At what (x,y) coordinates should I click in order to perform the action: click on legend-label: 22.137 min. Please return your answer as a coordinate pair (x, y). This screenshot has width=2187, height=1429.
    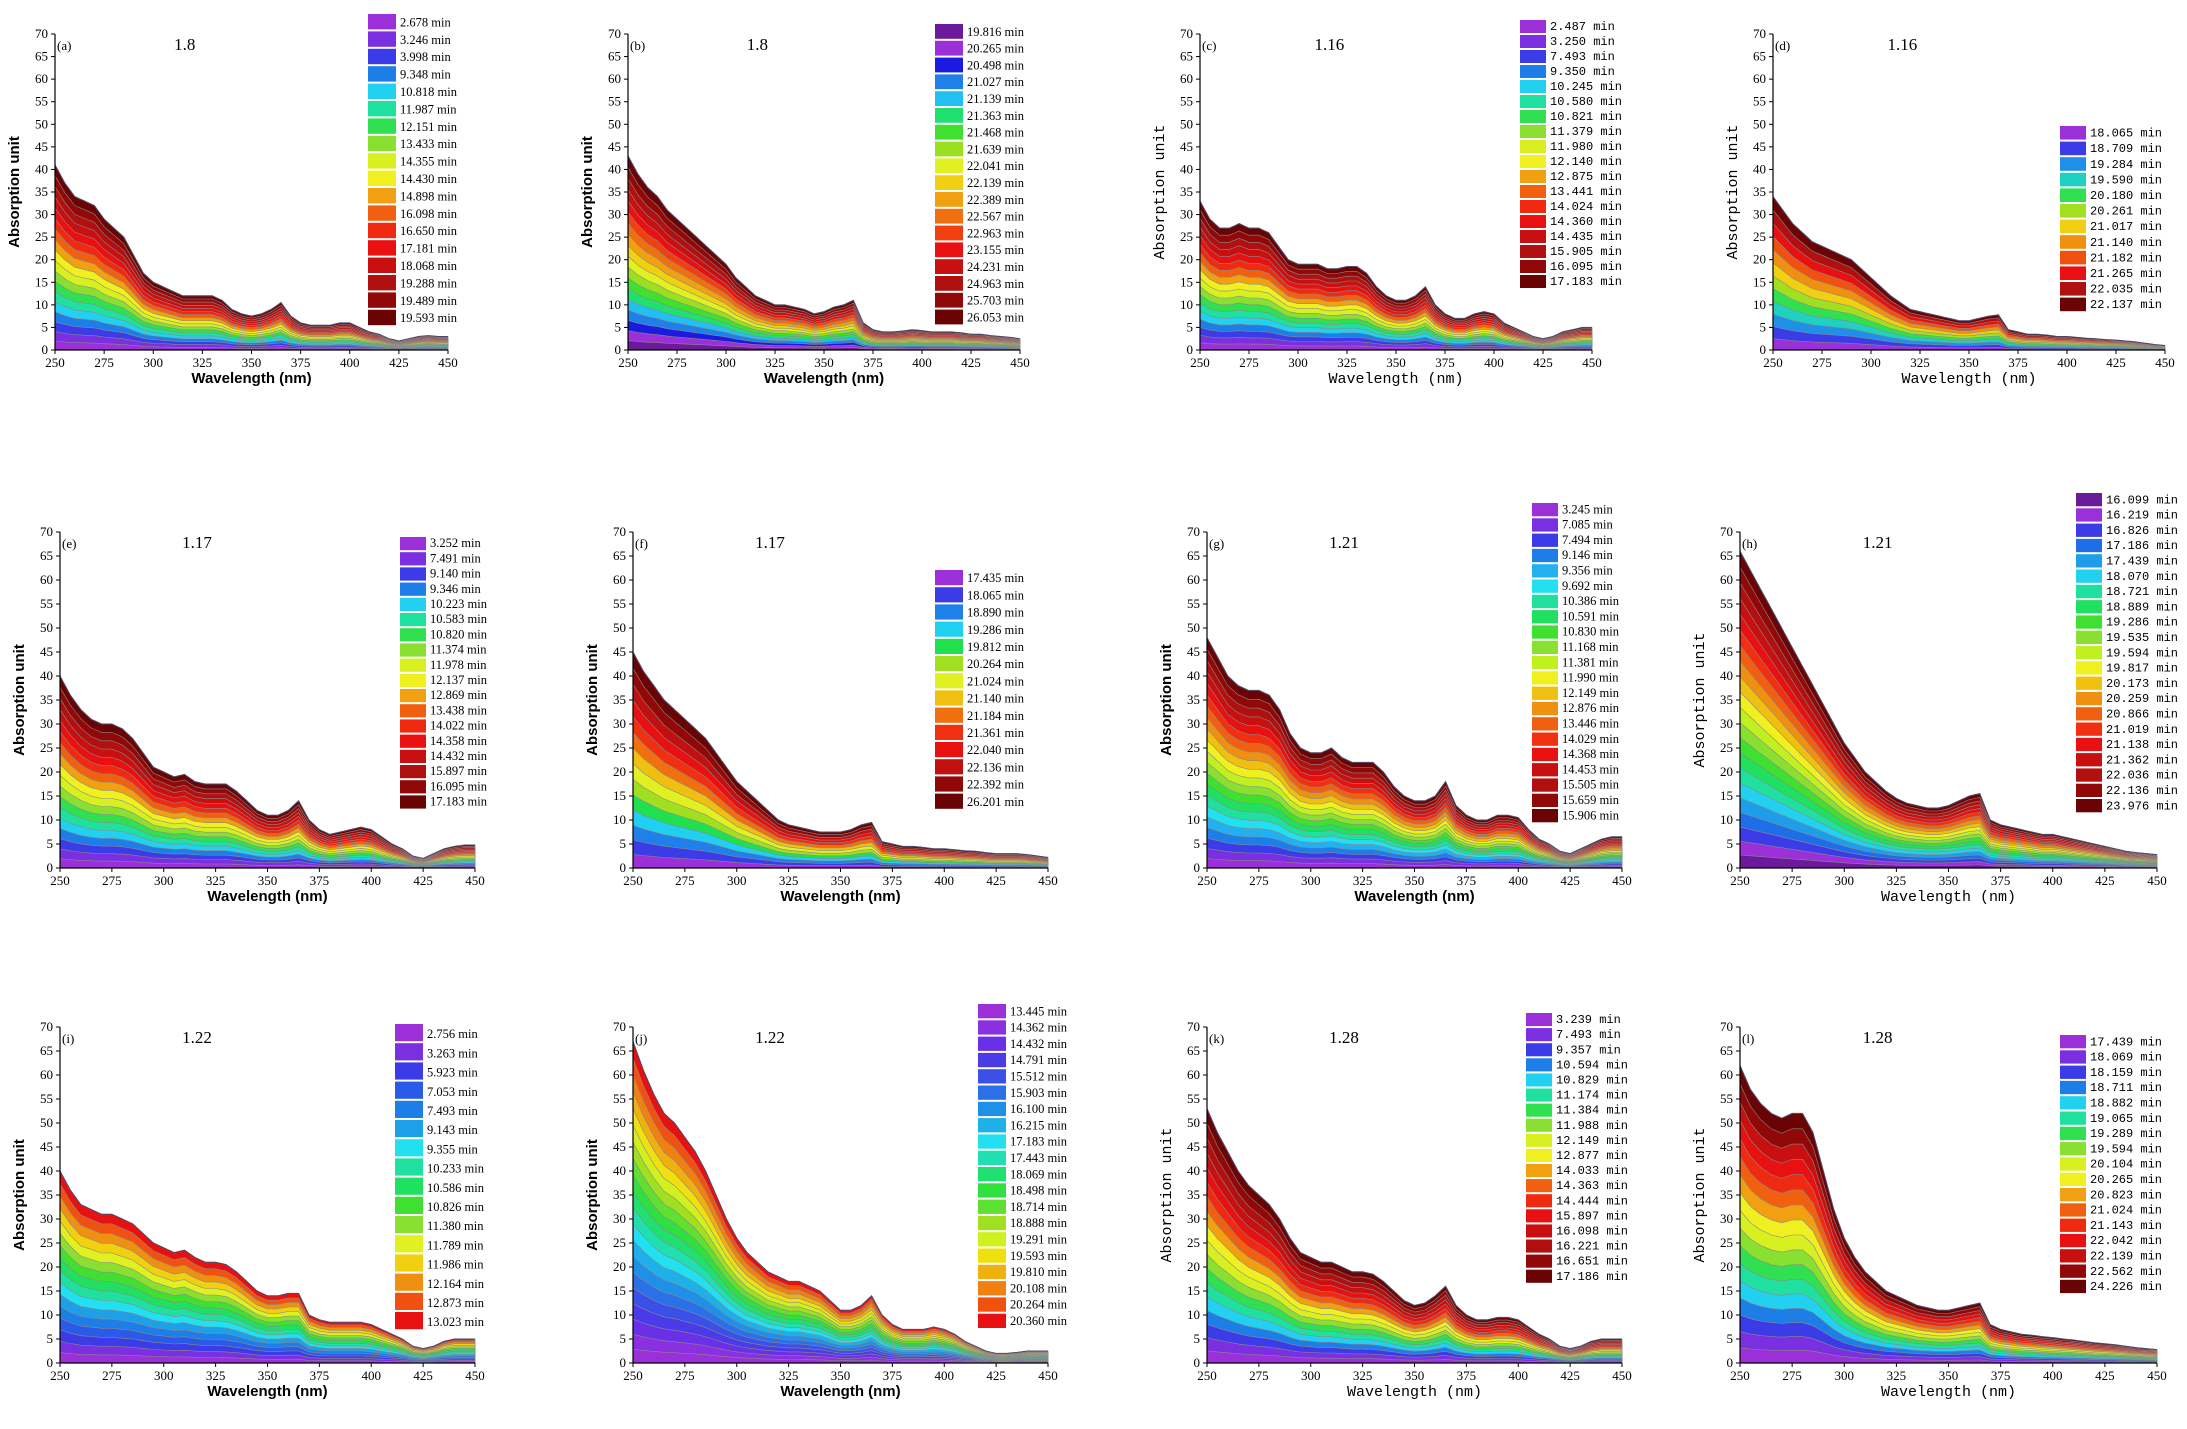
    Looking at the image, I should click on (2126, 305).